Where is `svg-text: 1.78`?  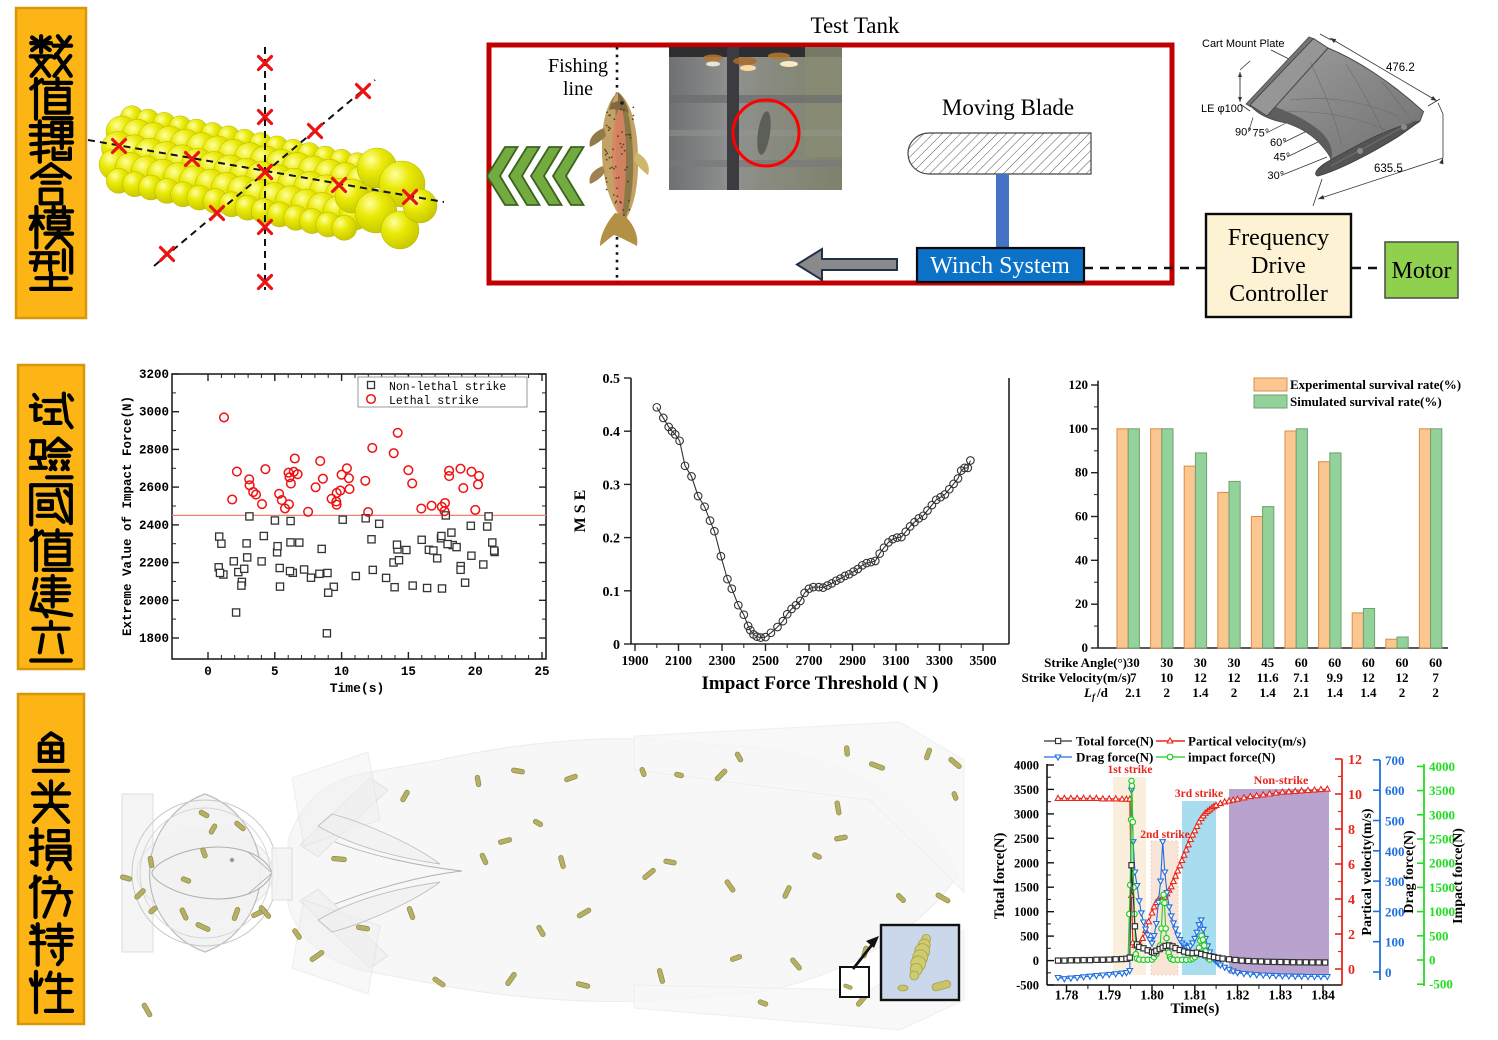
svg-text: 1.78 is located at coordinates (1067, 995).